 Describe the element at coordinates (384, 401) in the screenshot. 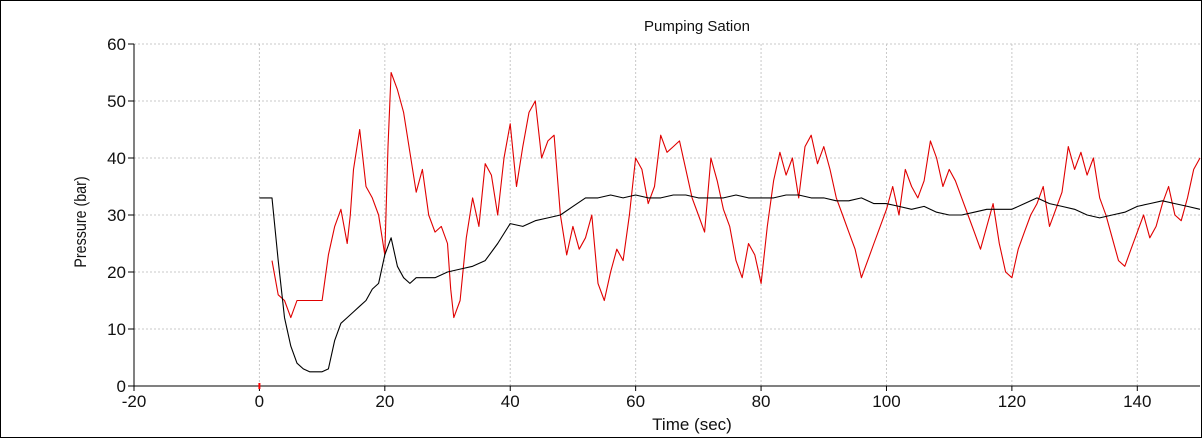

I see `x-tick-label: 20` at that location.